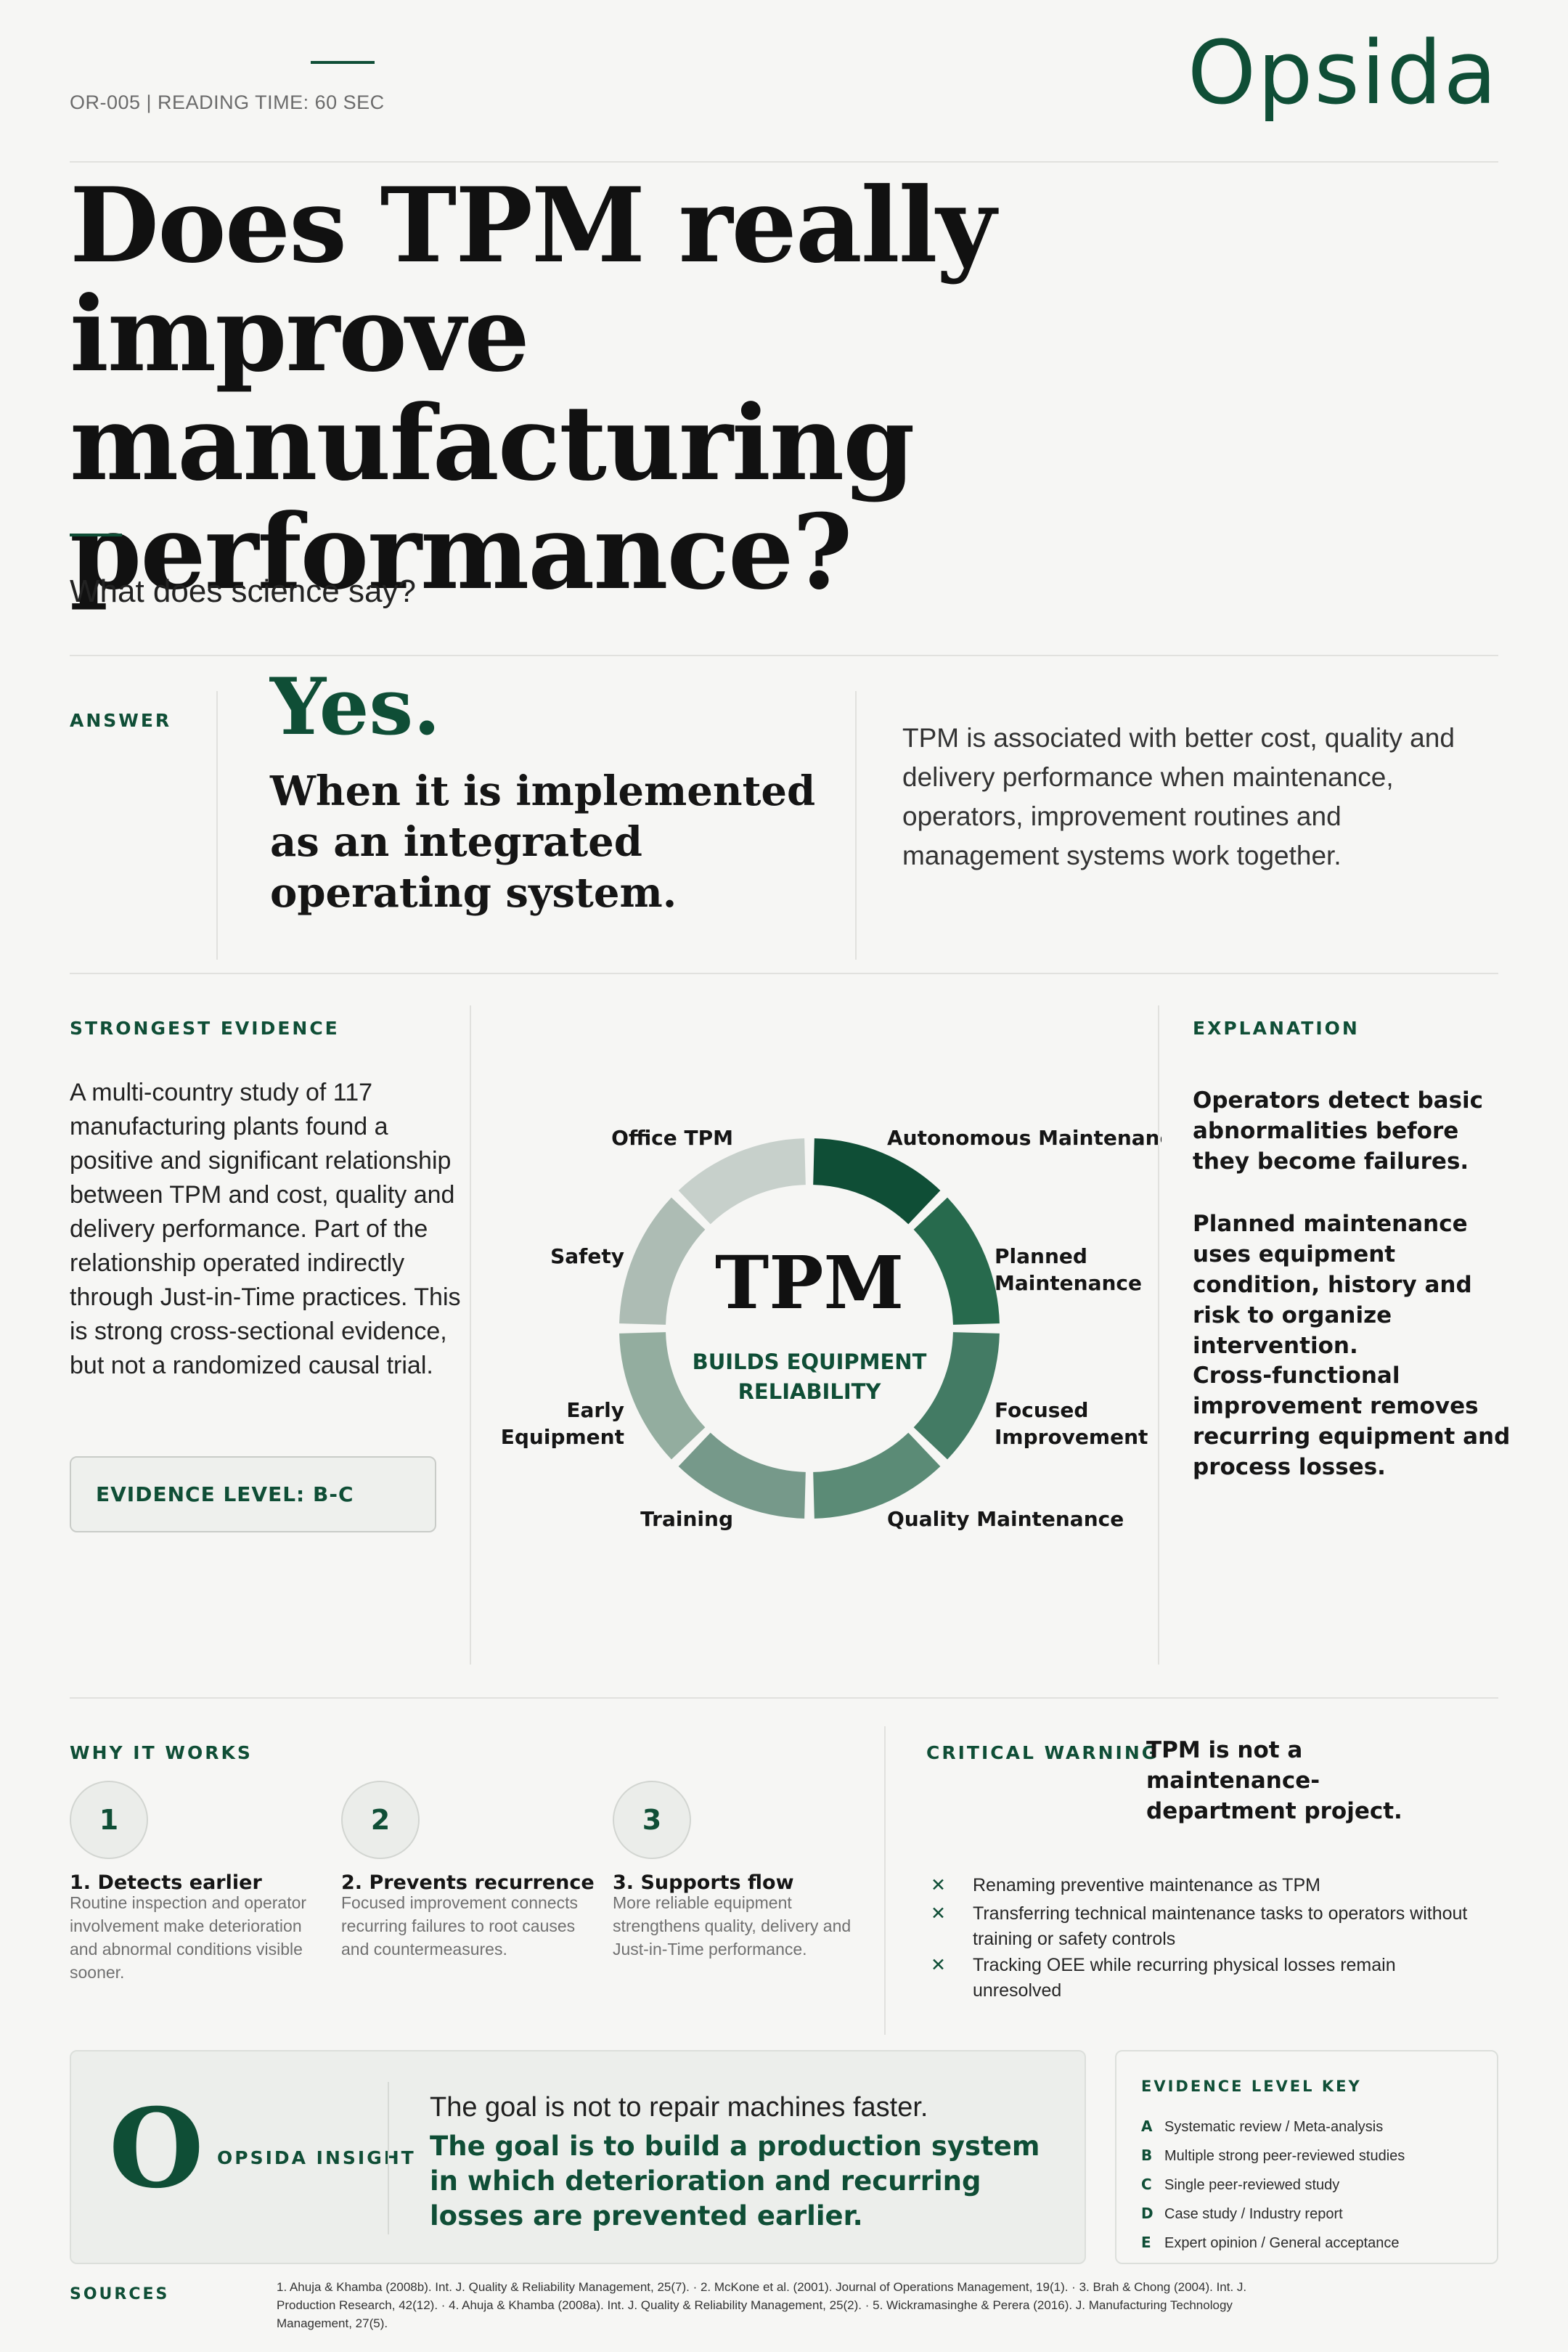 The height and width of the screenshot is (2352, 1568). What do you see at coordinates (243, 591) in the screenshot?
I see `page-subtitle: What does science say?` at bounding box center [243, 591].